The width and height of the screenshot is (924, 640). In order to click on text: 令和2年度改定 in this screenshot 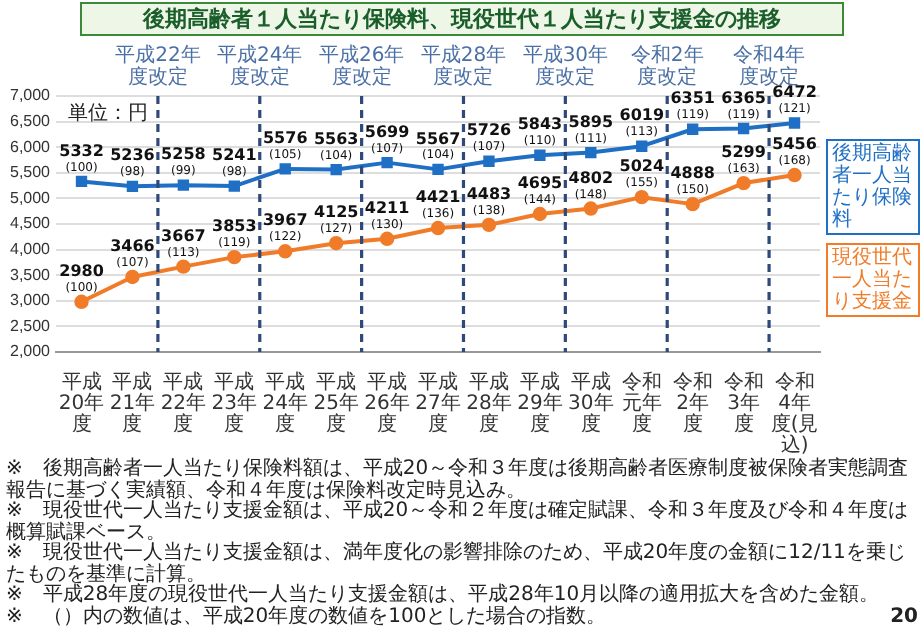, I will do `click(667, 66)`.